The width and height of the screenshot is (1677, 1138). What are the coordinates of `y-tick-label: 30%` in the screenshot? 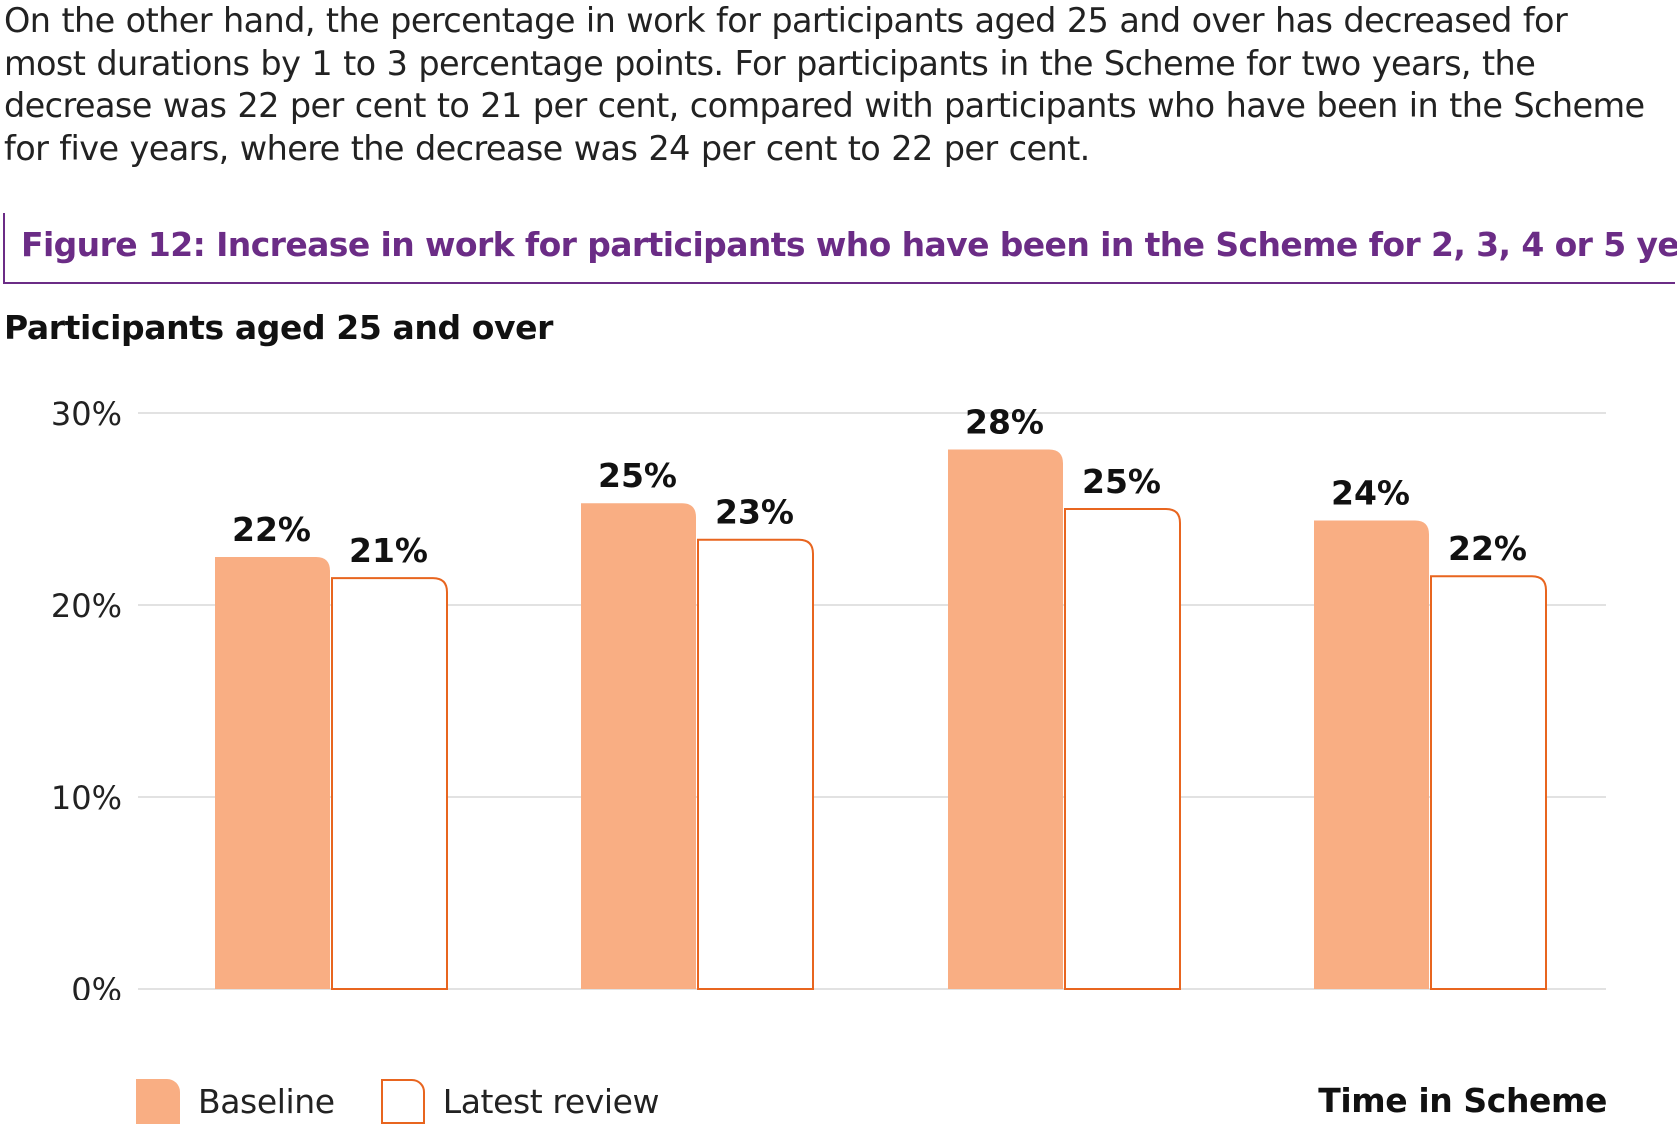 It's located at (86, 414).